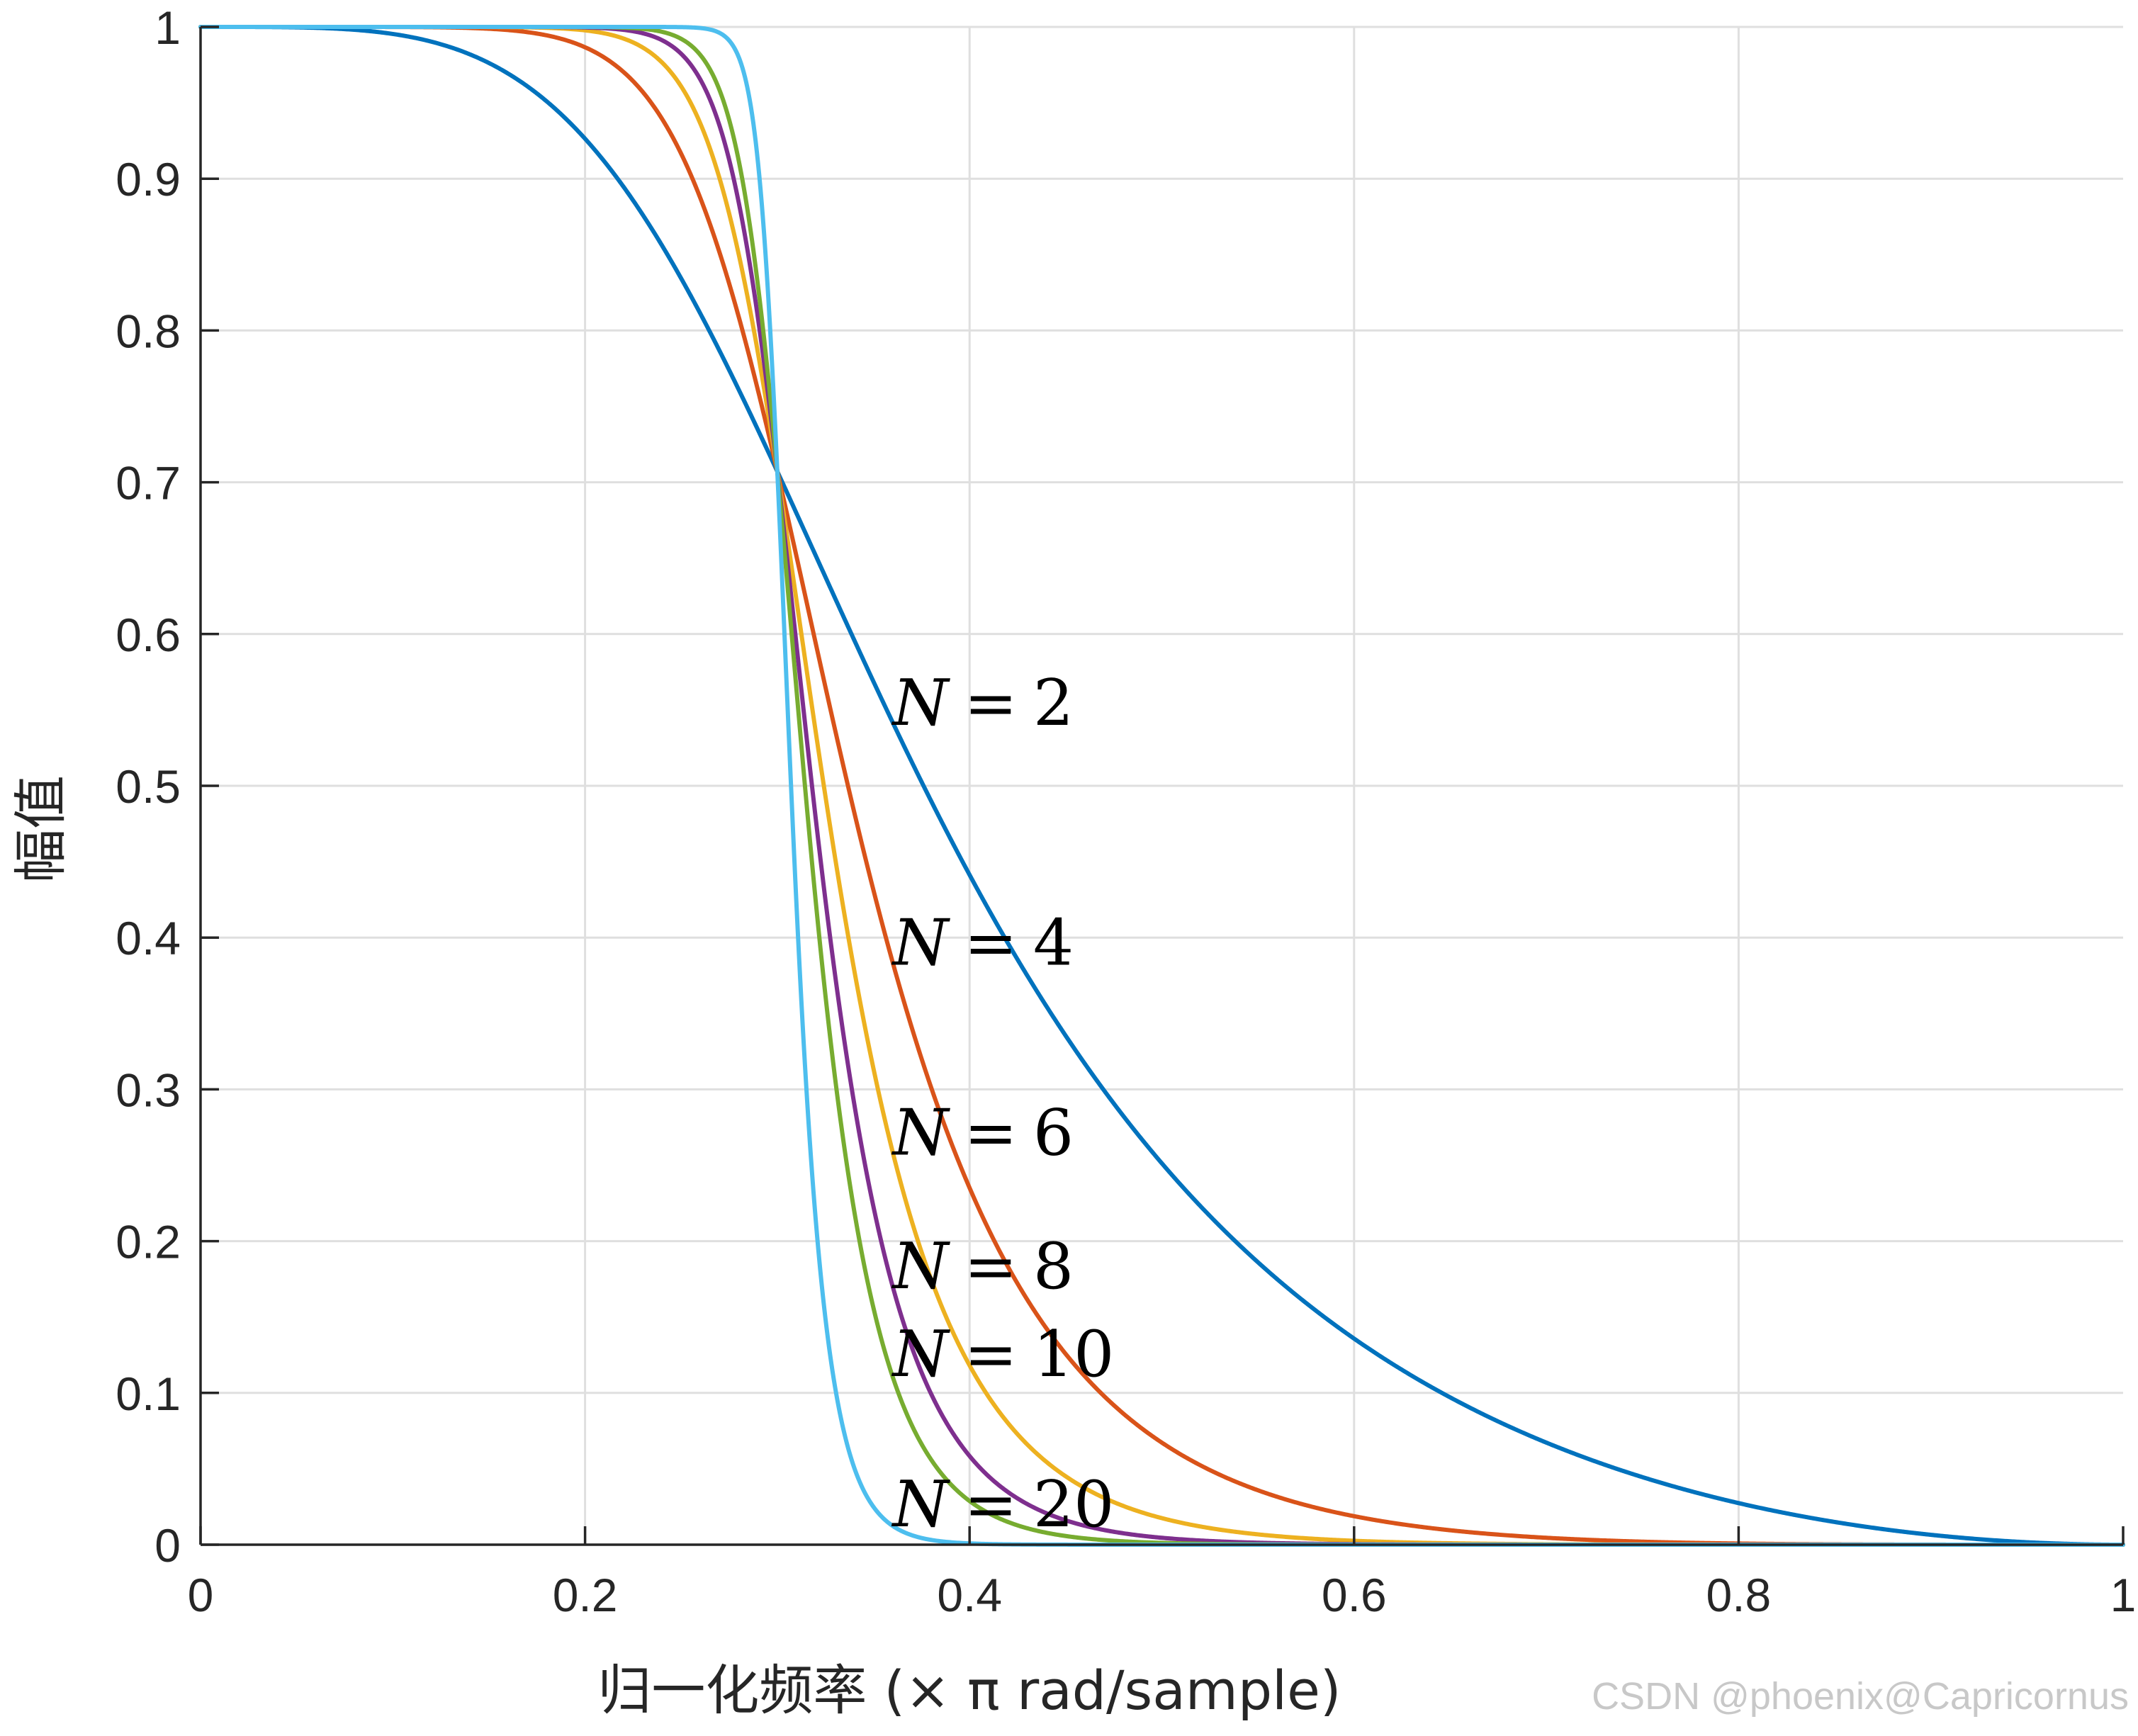 This screenshot has width=2138, height=1736. Describe the element at coordinates (1003, 1504) in the screenshot. I see `annotation-n-20: N = 20` at that location.